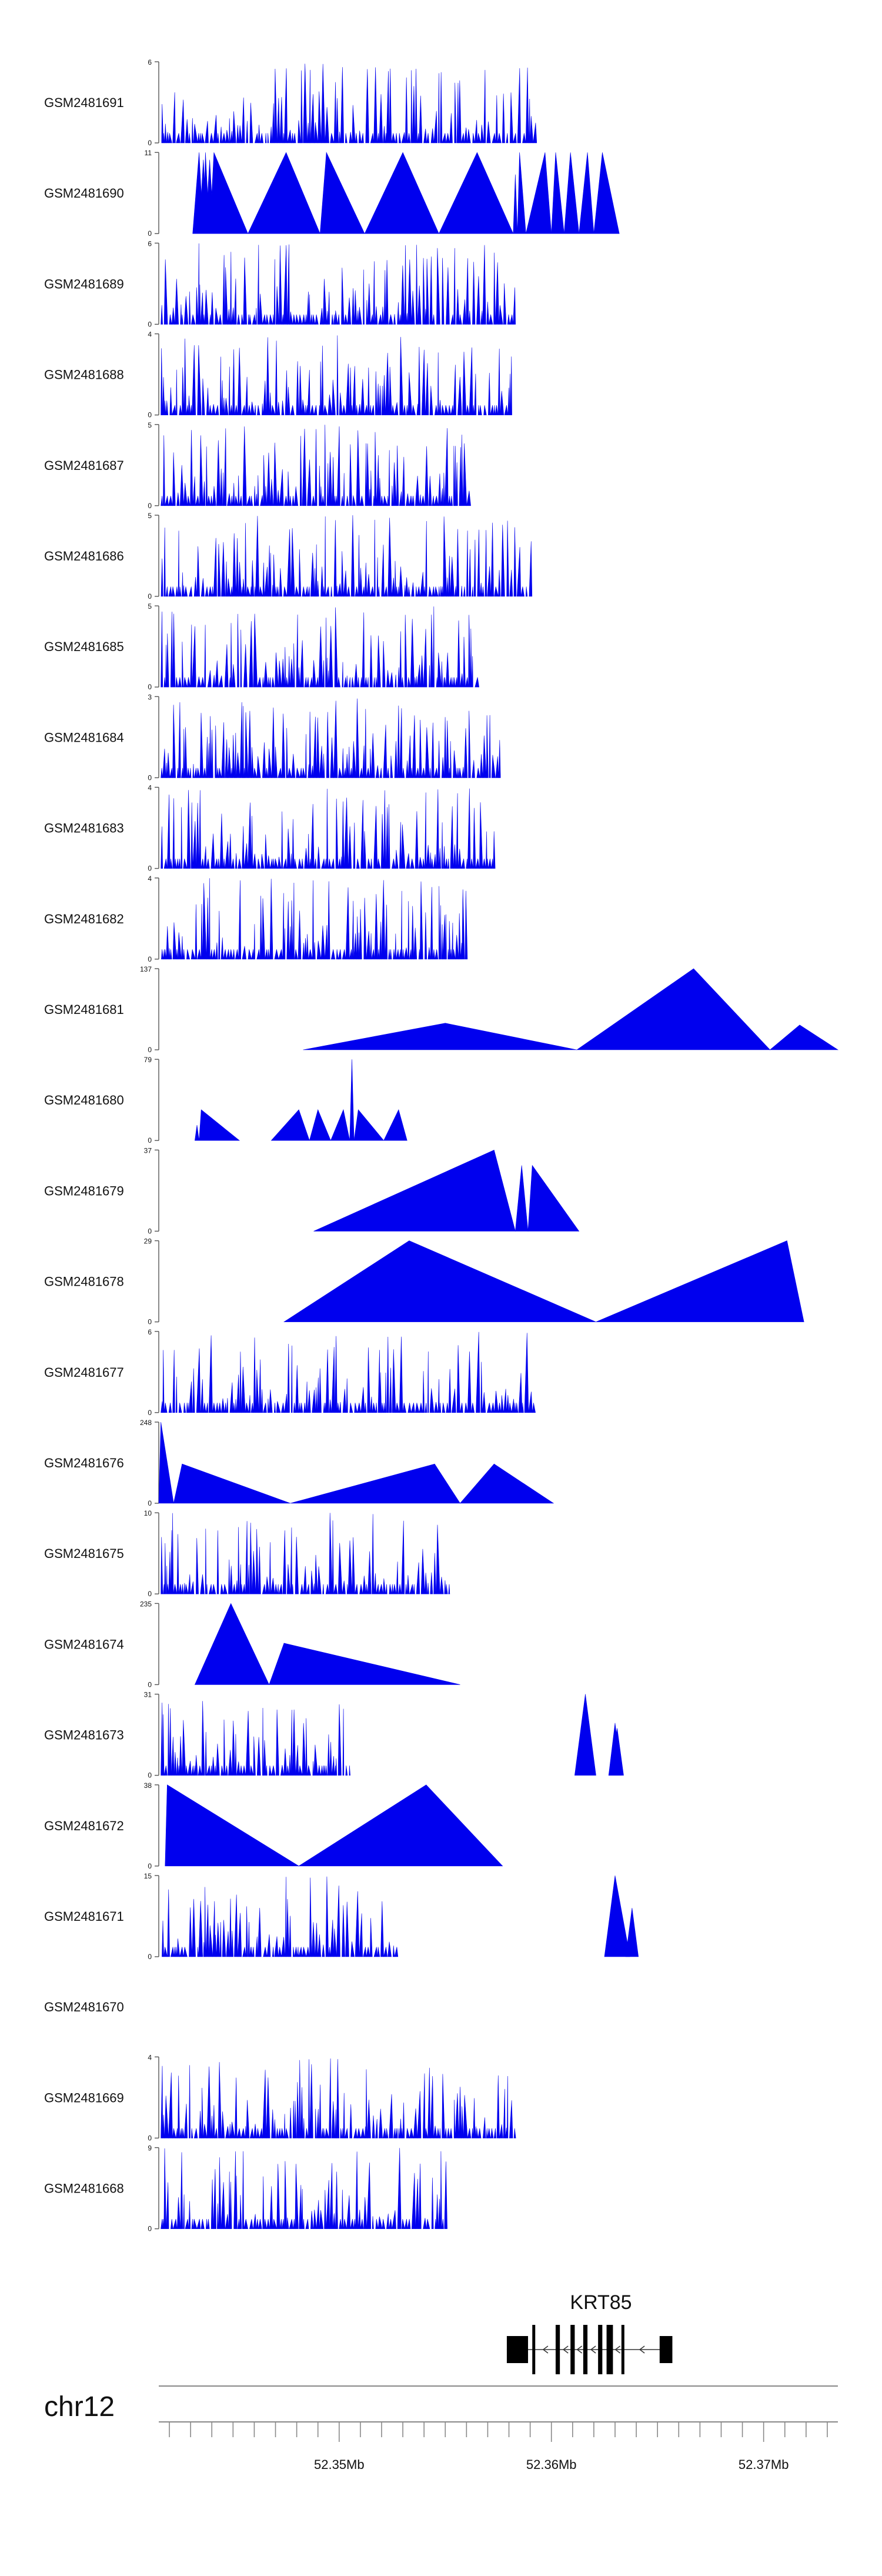 This screenshot has height=2576, width=882. Describe the element at coordinates (150, 697) in the screenshot. I see `y-axis-max-label: 3` at that location.